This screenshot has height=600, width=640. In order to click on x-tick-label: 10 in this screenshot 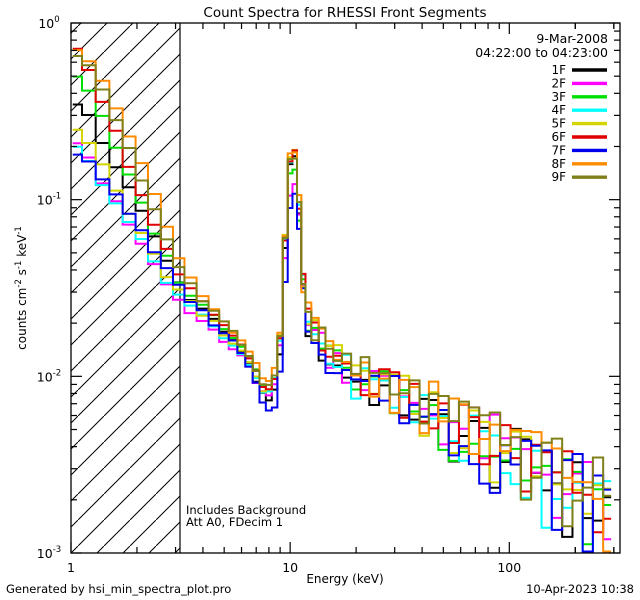, I will do `click(290, 567)`.